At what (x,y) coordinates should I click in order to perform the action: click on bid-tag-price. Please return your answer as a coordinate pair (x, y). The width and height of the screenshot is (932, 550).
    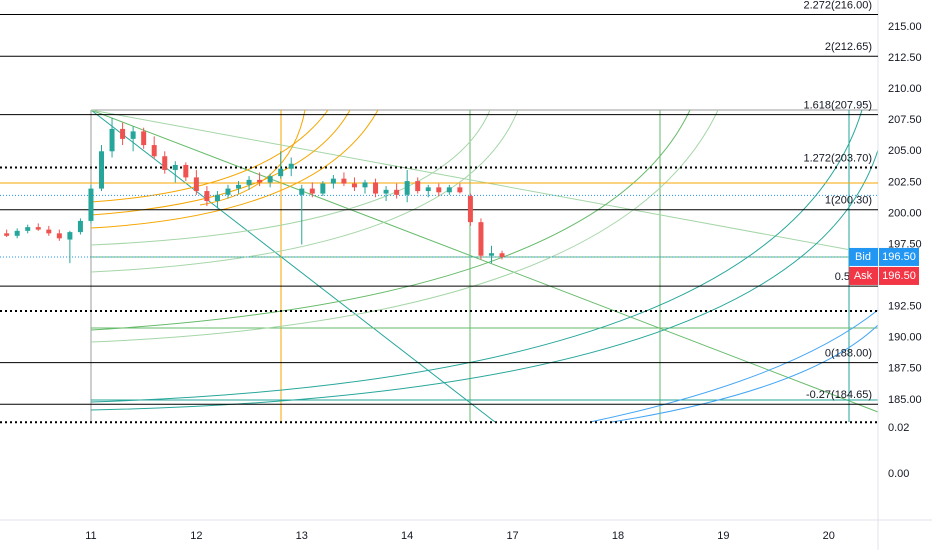
    Looking at the image, I should click on (899, 256).